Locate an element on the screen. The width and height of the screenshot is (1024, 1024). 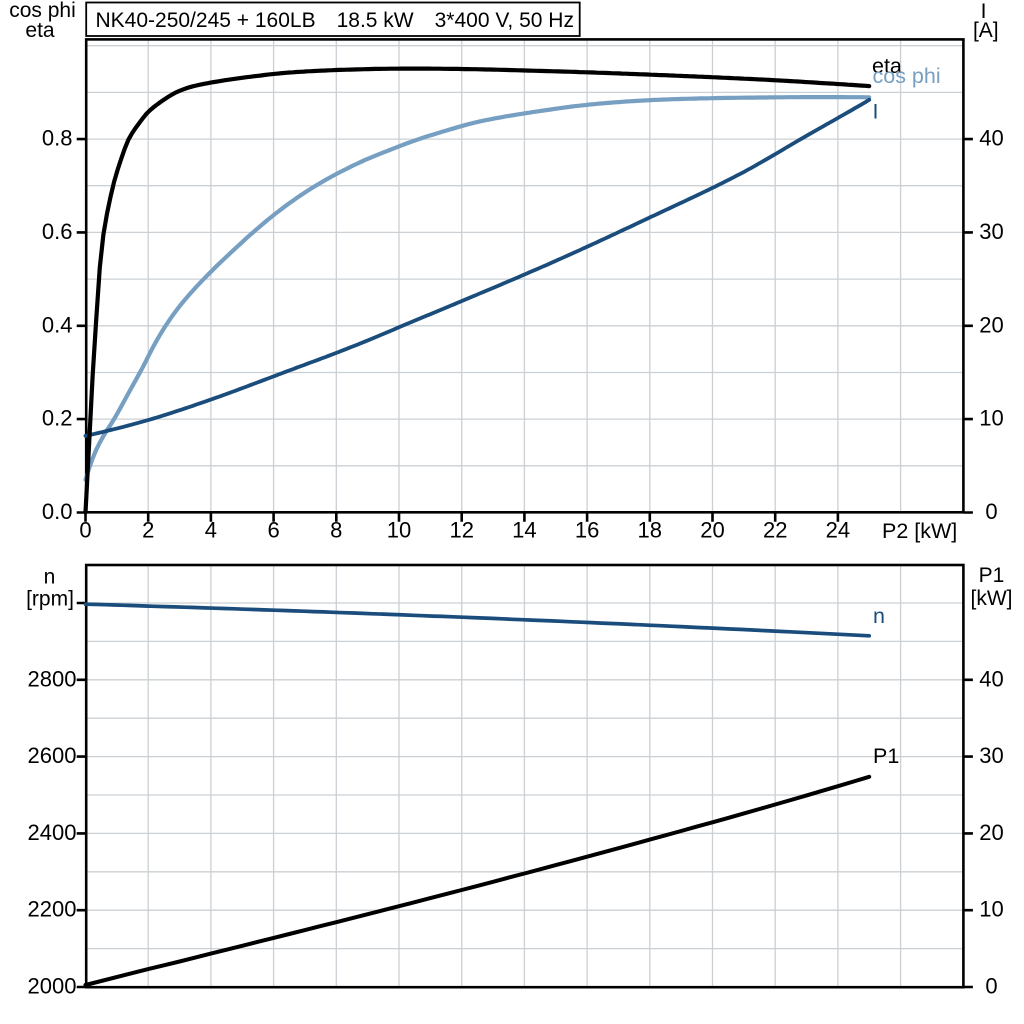
svg-text: 2600 is located at coordinates (52, 755).